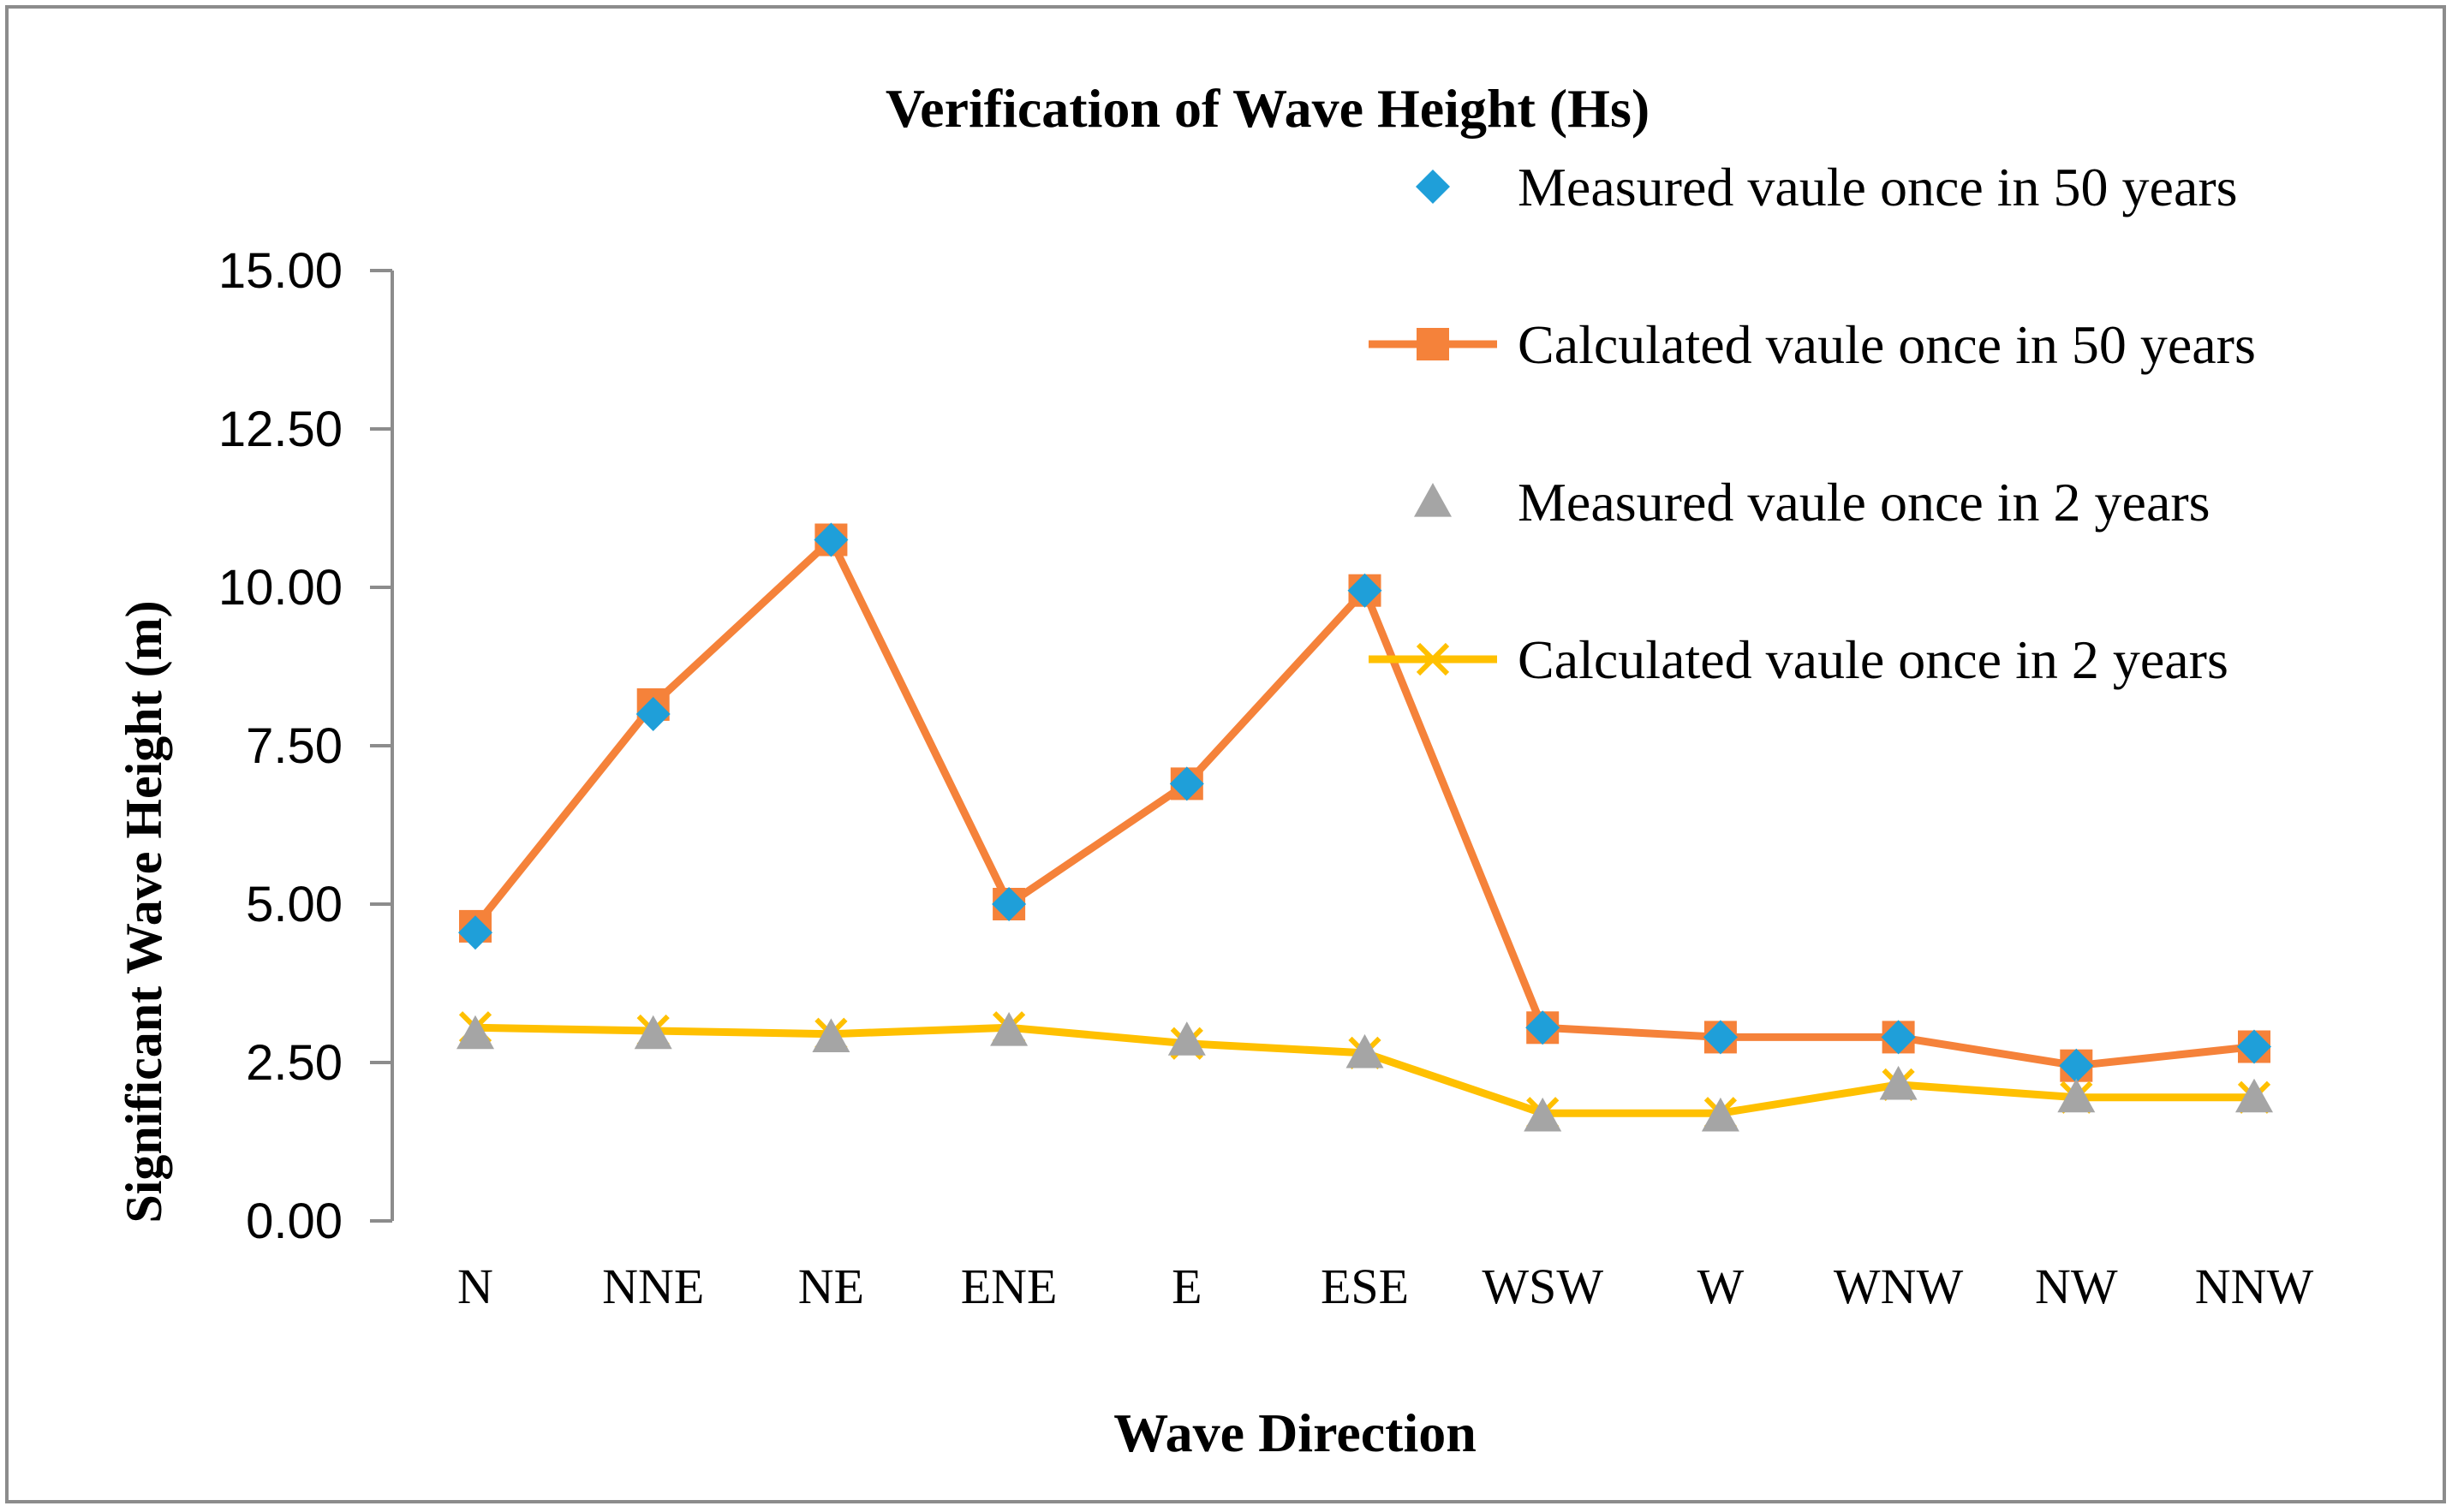 This screenshot has height=1512, width=2464. Describe the element at coordinates (1365, 1286) in the screenshot. I see `x-tick-label: ESE` at that location.